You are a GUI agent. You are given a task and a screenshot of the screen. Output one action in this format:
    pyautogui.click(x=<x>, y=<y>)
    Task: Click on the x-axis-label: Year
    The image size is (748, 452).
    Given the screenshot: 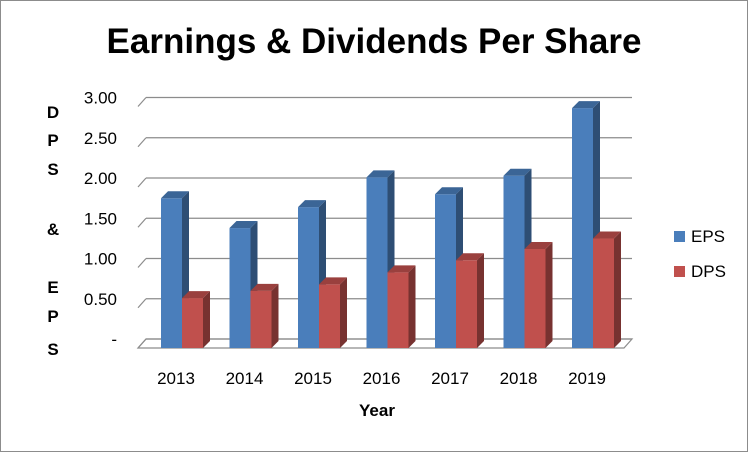 What is the action you would take?
    pyautogui.click(x=377, y=410)
    